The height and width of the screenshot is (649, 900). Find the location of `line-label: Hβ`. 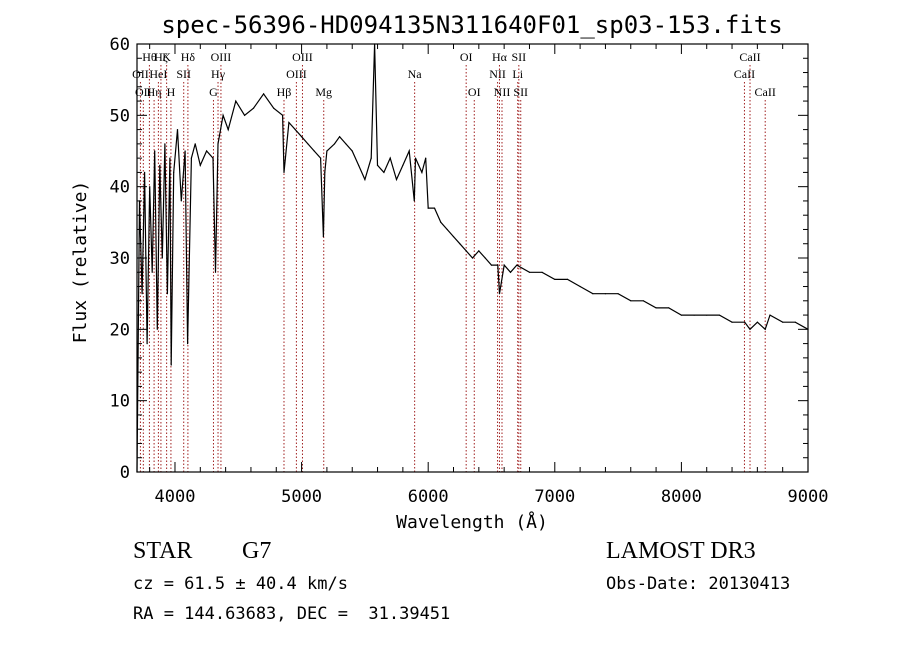

line-label: Hβ is located at coordinates (284, 92).